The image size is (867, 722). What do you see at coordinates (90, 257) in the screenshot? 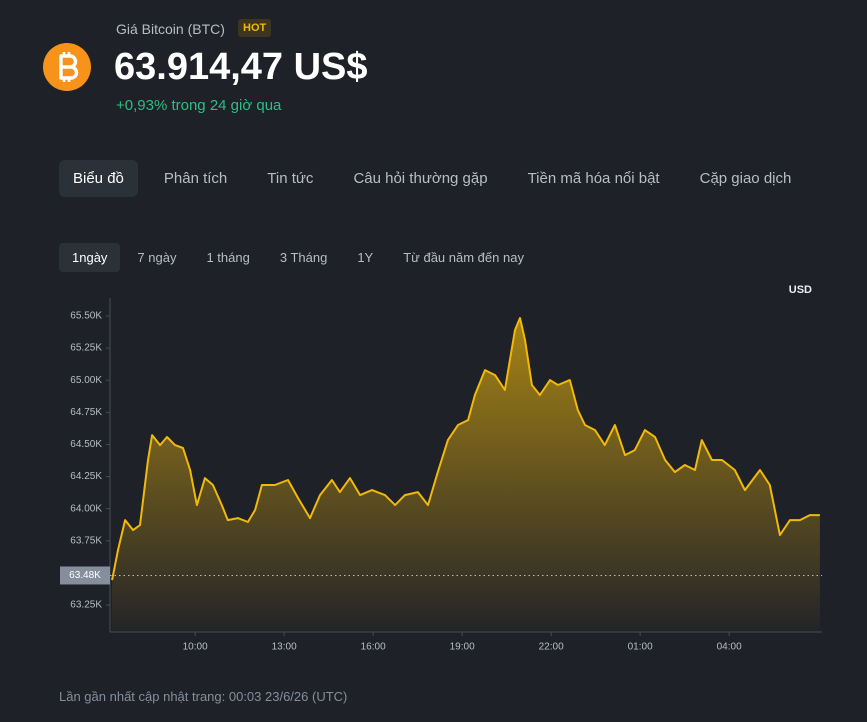
I see `range-button: 1ngày` at bounding box center [90, 257].